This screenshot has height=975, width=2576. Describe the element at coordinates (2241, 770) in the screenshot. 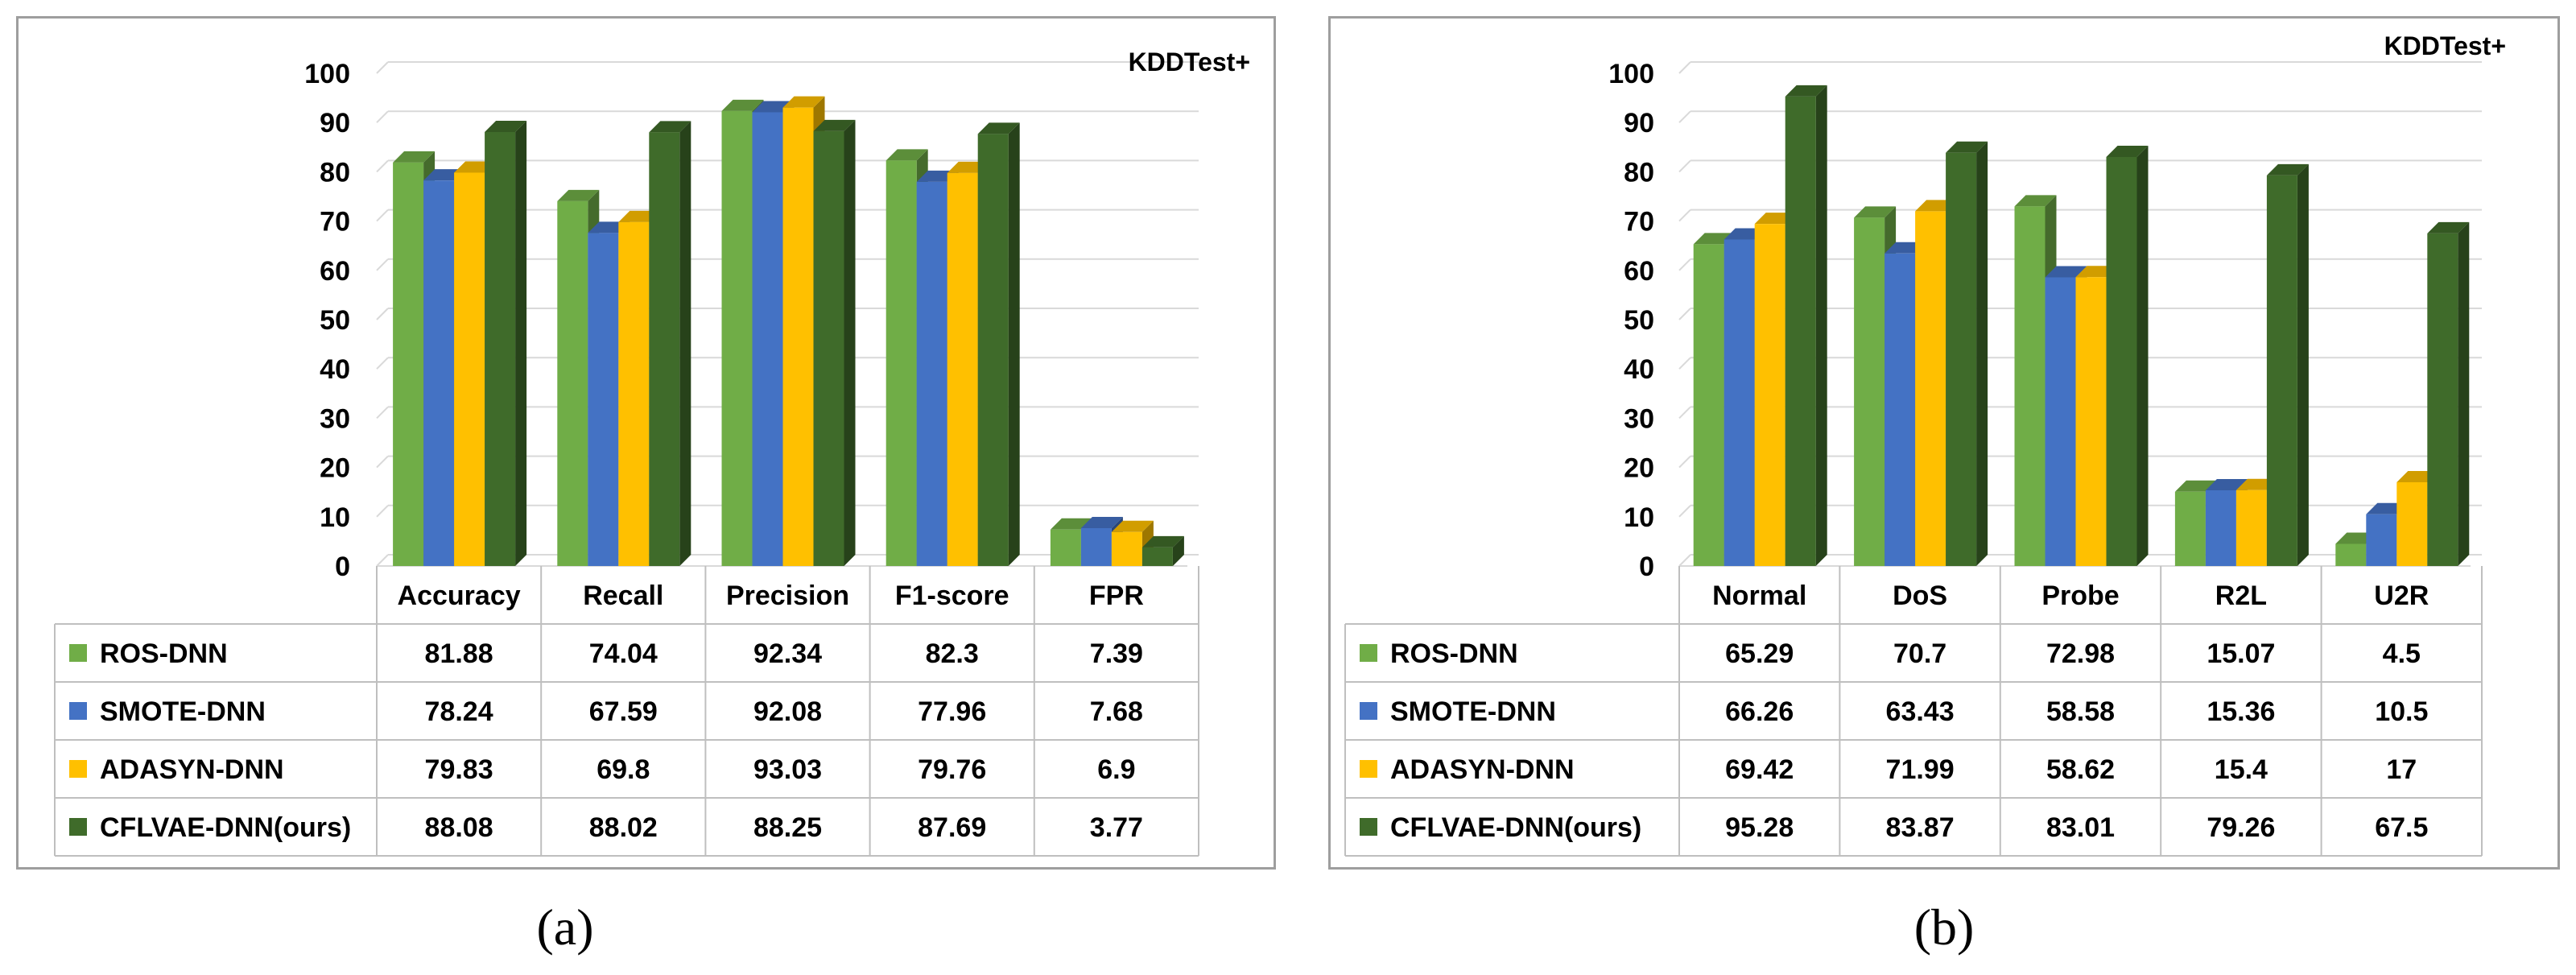

I see `chart-b-data-cell: 15.4` at that location.